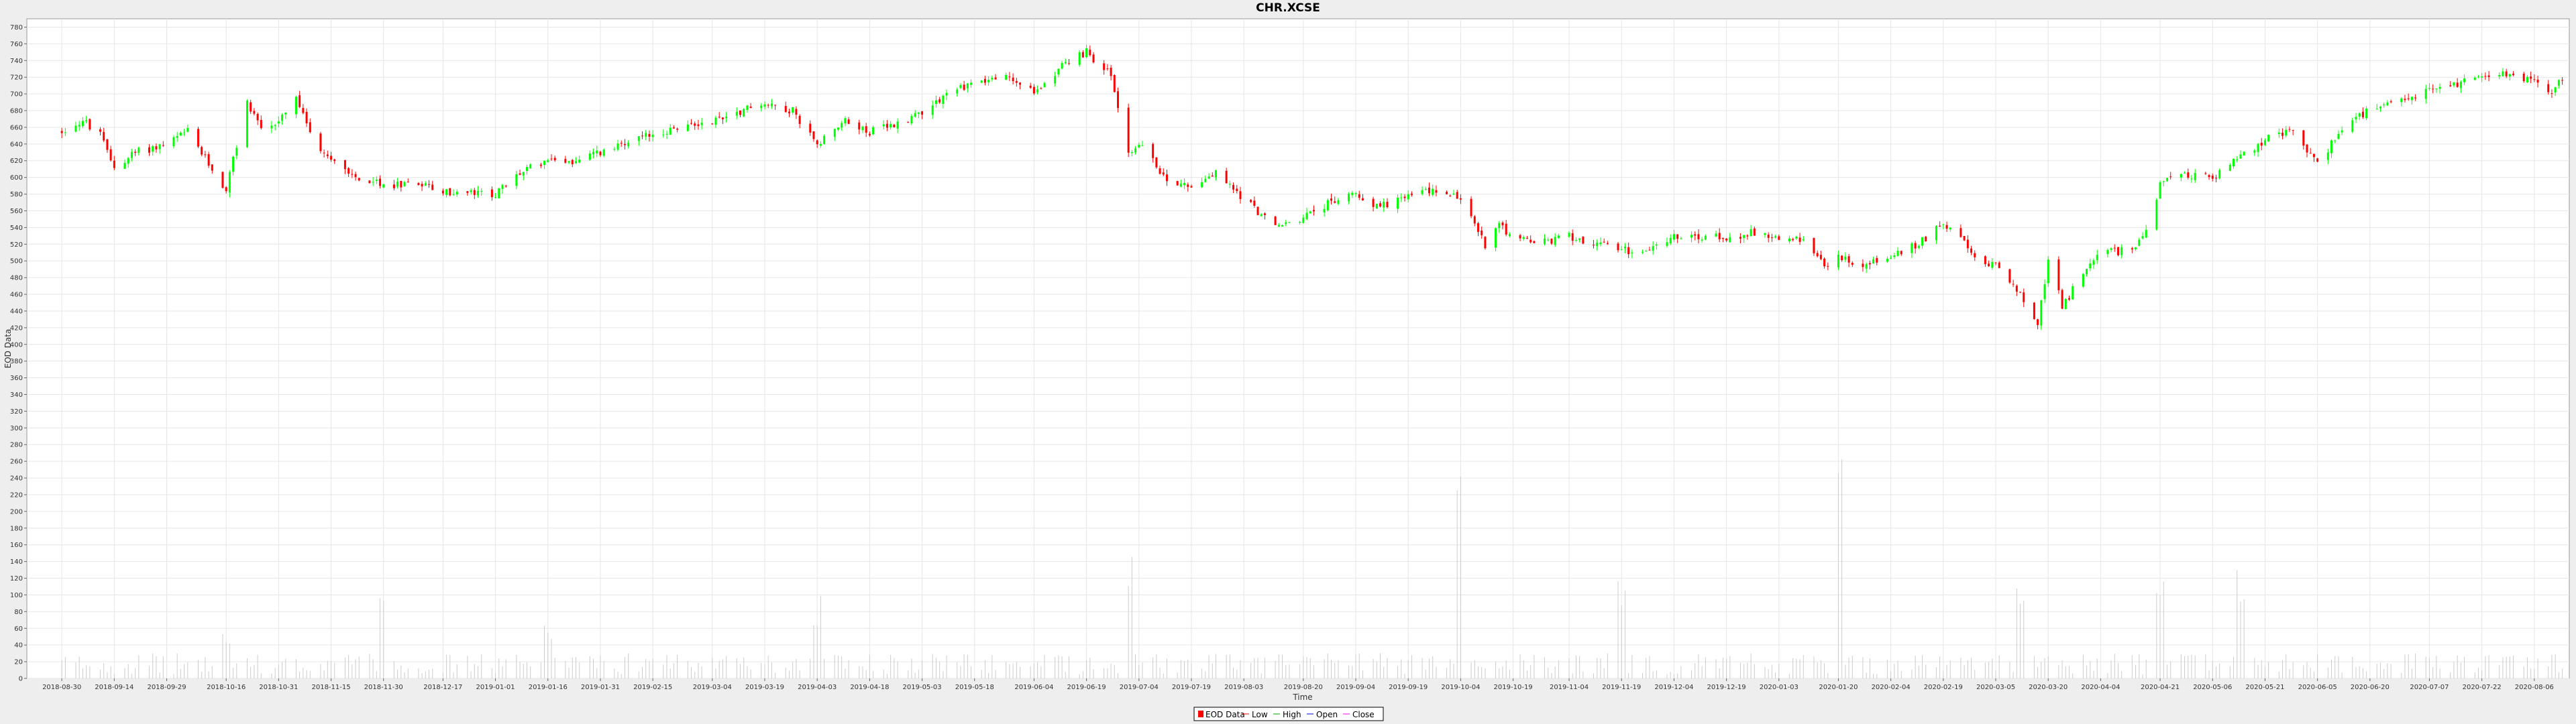 The width and height of the screenshot is (2576, 724). I want to click on y-tick-label: 540, so click(16, 228).